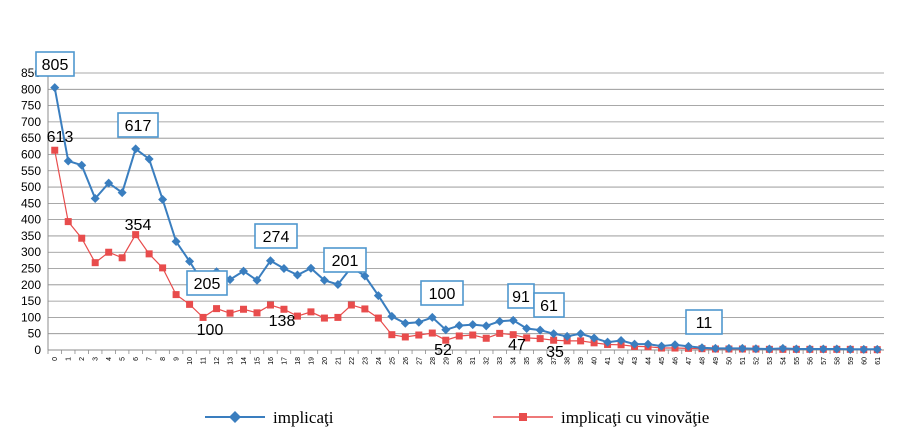  Describe the element at coordinates (379, 361) in the screenshot. I see `x-tick-label: 24` at that location.